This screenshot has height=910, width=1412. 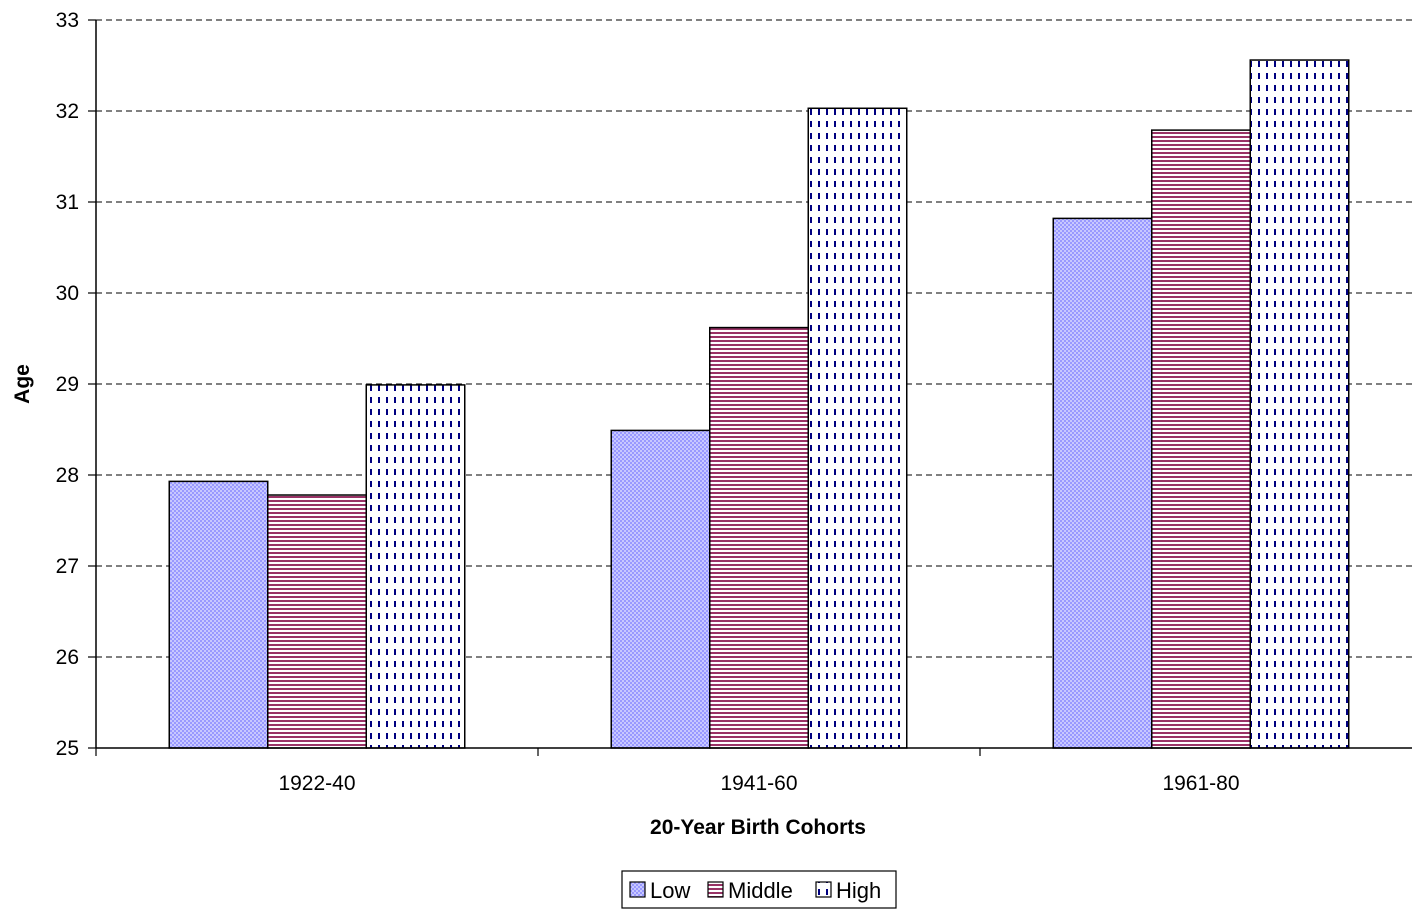 What do you see at coordinates (22, 384) in the screenshot?
I see `y-axis-title: Age` at bounding box center [22, 384].